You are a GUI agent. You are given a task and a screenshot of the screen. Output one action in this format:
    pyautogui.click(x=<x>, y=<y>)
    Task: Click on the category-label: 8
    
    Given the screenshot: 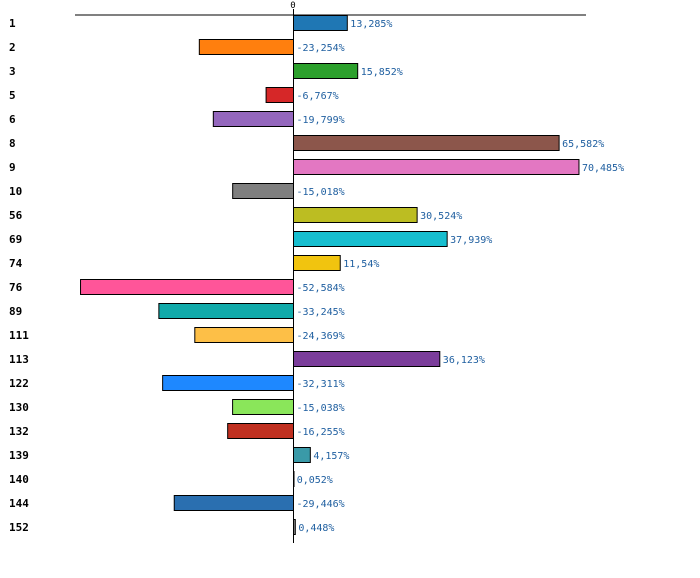 What is the action you would take?
    pyautogui.click(x=12, y=143)
    